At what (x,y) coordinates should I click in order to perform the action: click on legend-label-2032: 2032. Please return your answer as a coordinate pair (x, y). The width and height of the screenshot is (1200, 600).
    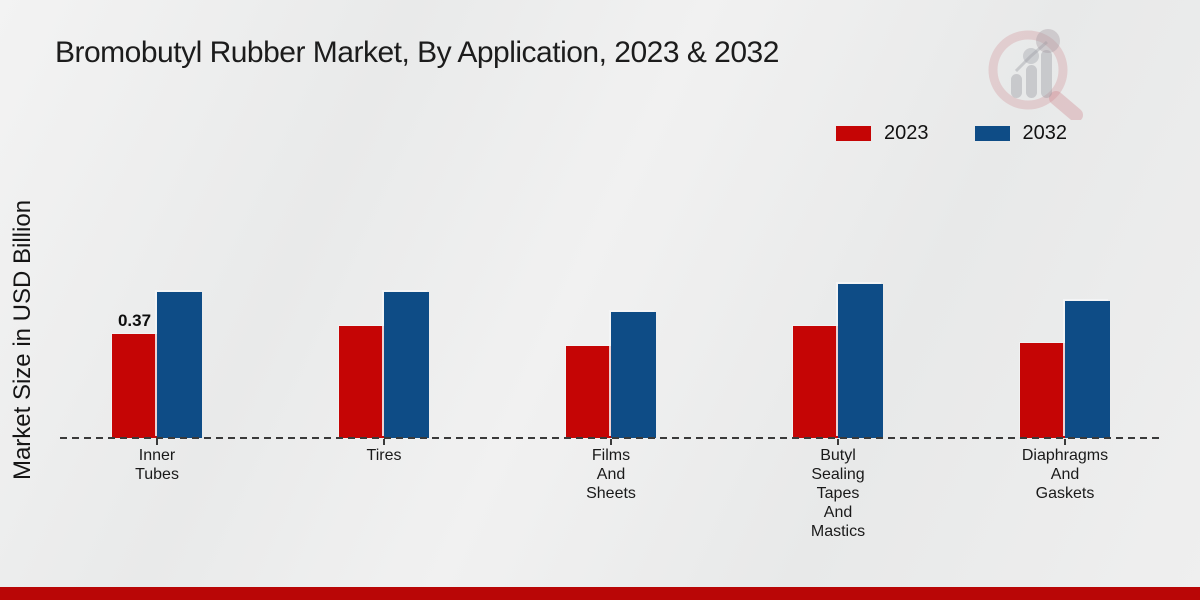
    Looking at the image, I should click on (1045, 132).